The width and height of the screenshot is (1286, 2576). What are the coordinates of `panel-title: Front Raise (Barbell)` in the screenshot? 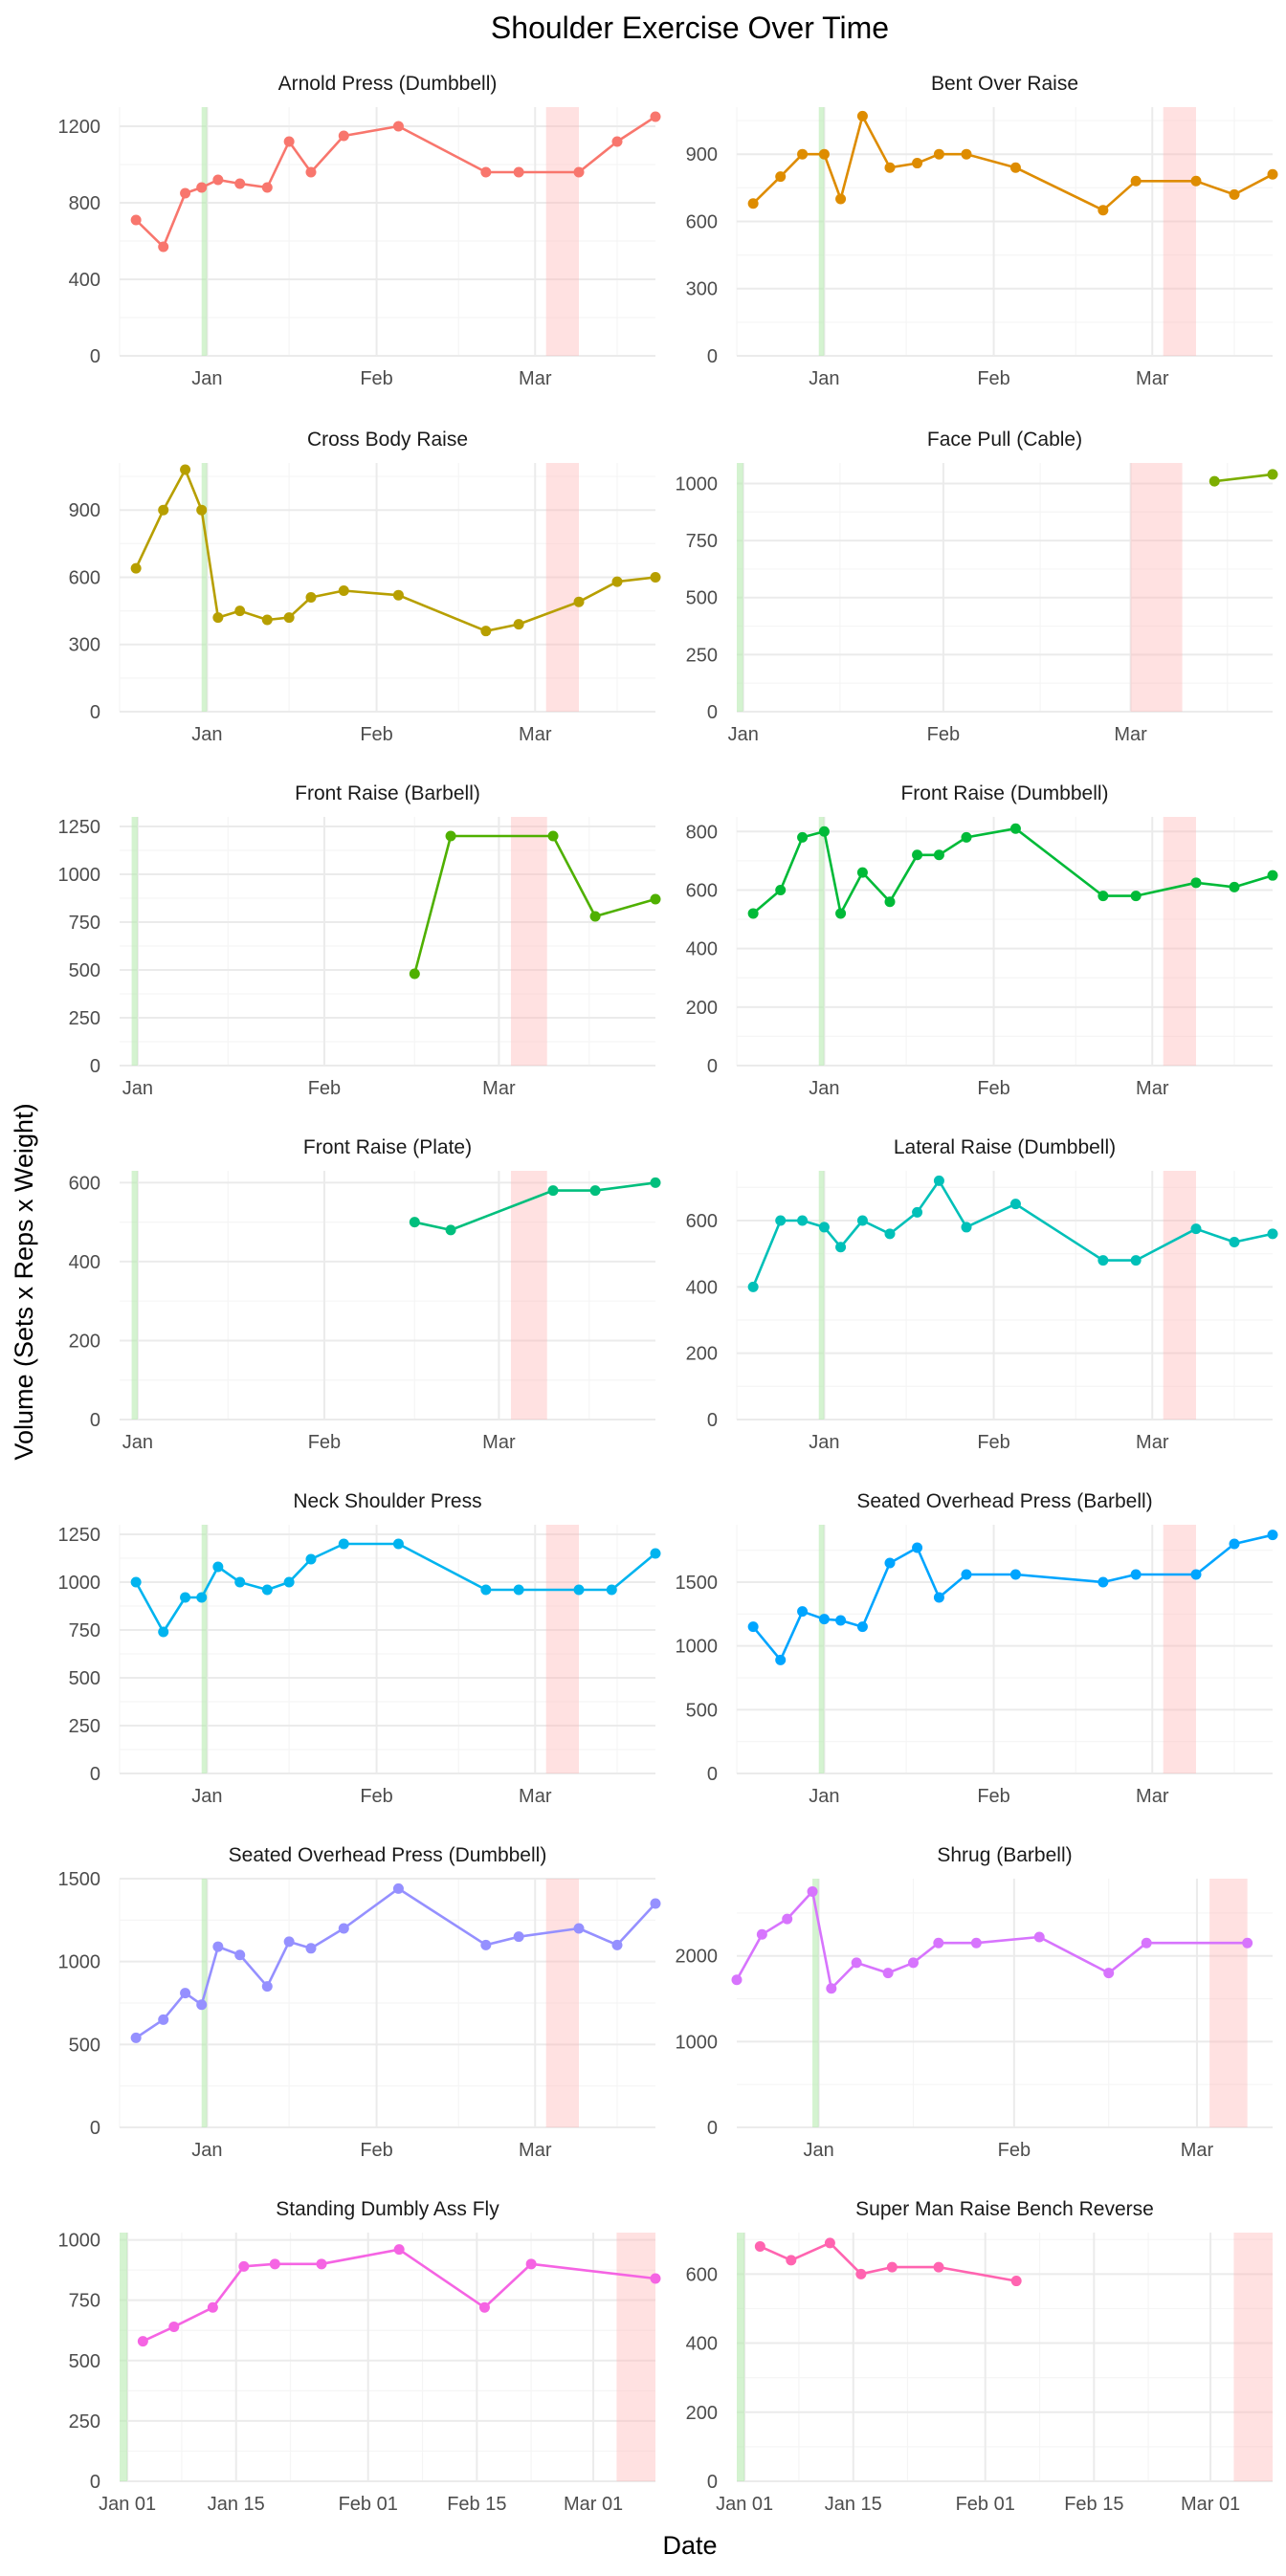 It's located at (388, 793).